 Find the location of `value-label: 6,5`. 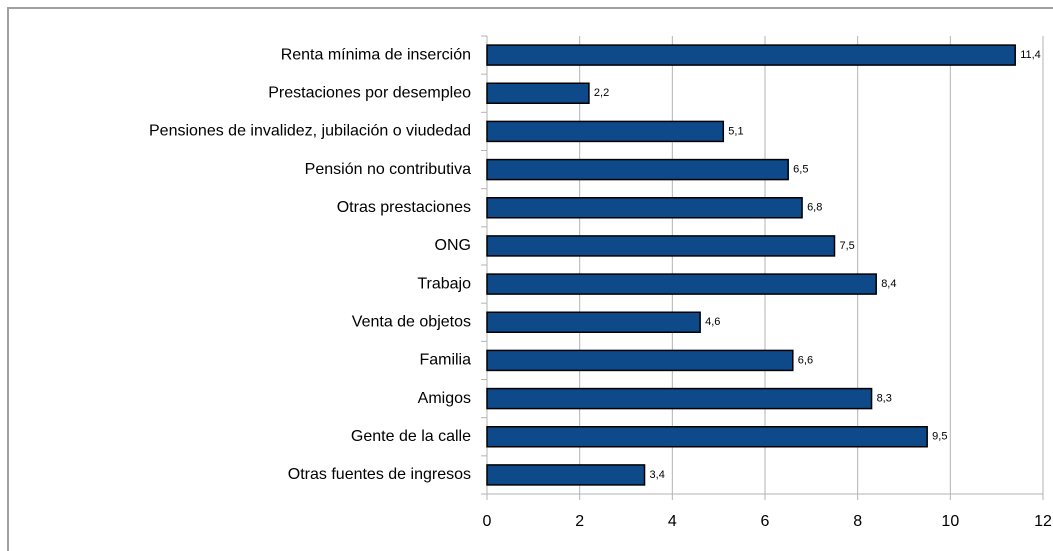

value-label: 6,5 is located at coordinates (800, 169).